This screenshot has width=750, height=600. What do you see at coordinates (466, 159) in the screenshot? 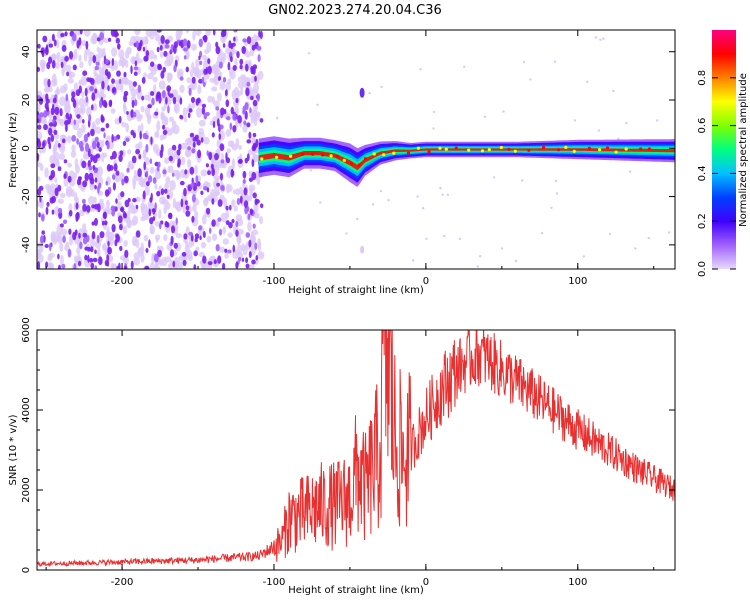
I see `signal-ridge-band` at bounding box center [466, 159].